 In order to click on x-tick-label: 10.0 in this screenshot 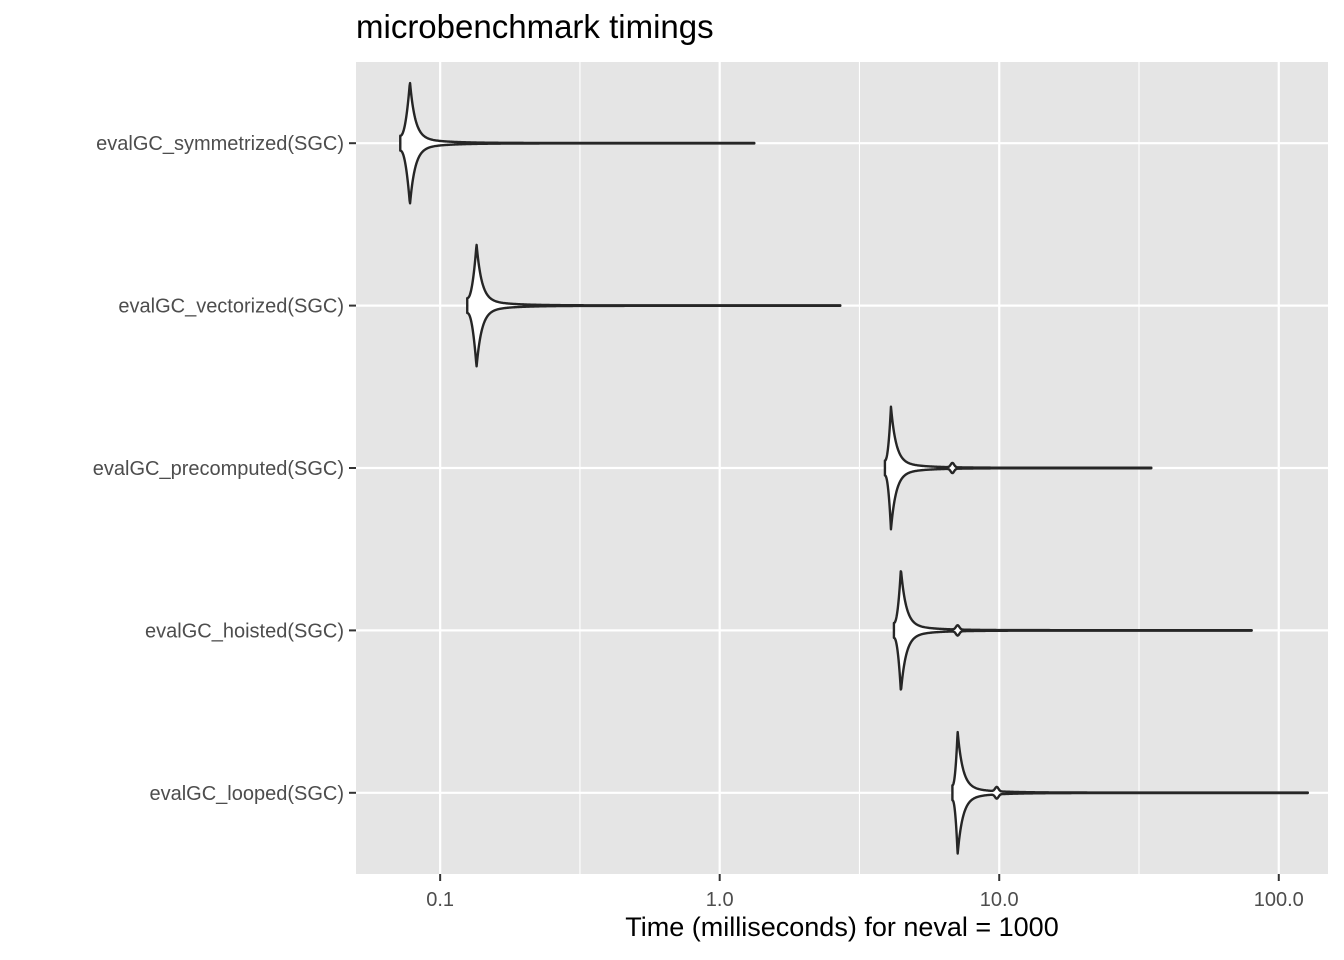, I will do `click(999, 900)`.